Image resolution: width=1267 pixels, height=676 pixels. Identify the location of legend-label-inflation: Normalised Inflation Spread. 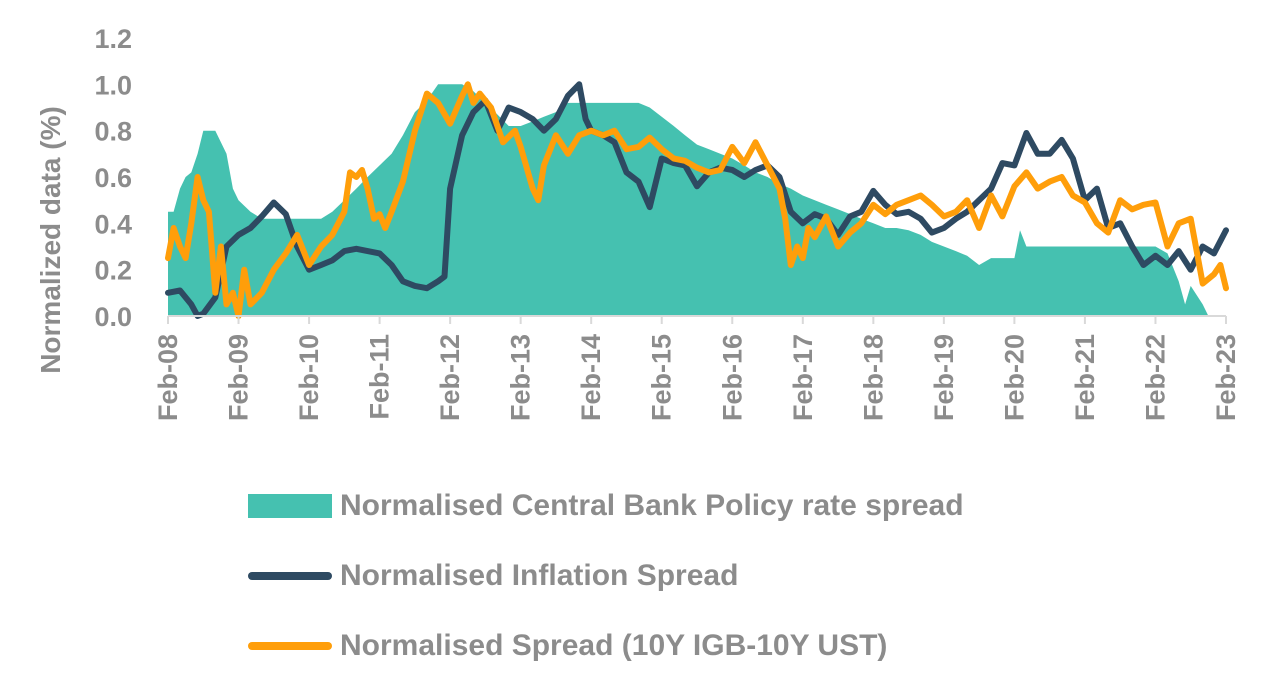
(539, 575).